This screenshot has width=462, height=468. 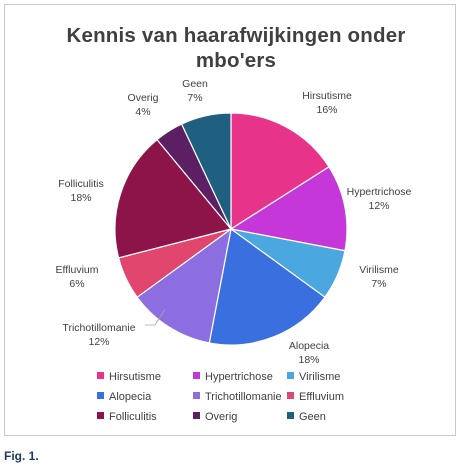 What do you see at coordinates (312, 417) in the screenshot?
I see `legend-label: Geen` at bounding box center [312, 417].